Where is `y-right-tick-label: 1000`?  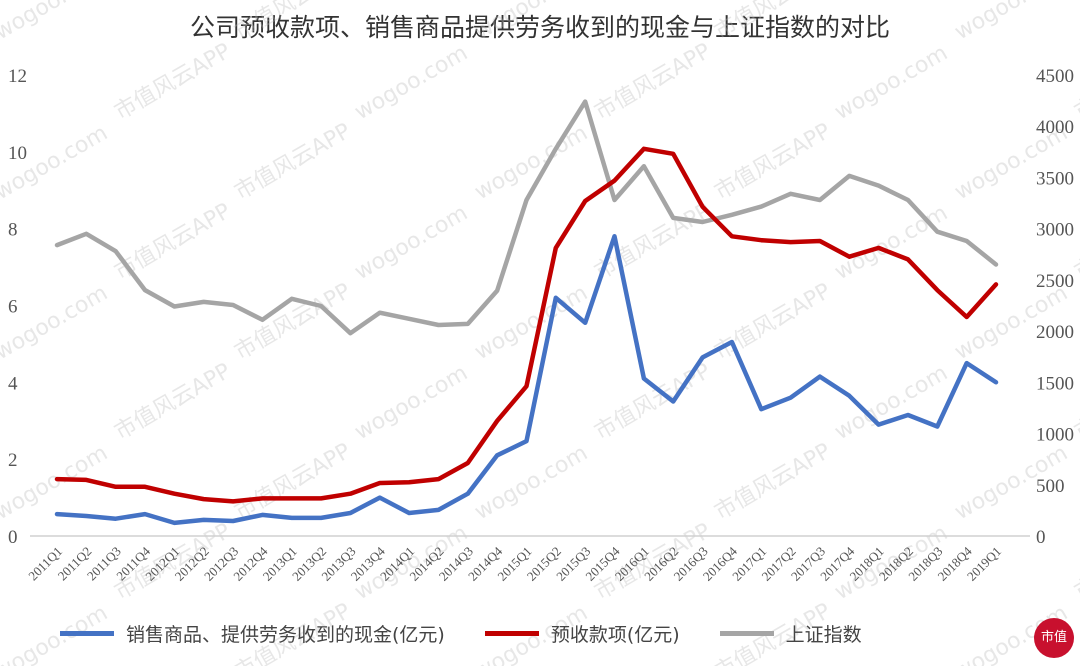 y-right-tick-label: 1000 is located at coordinates (1055, 435).